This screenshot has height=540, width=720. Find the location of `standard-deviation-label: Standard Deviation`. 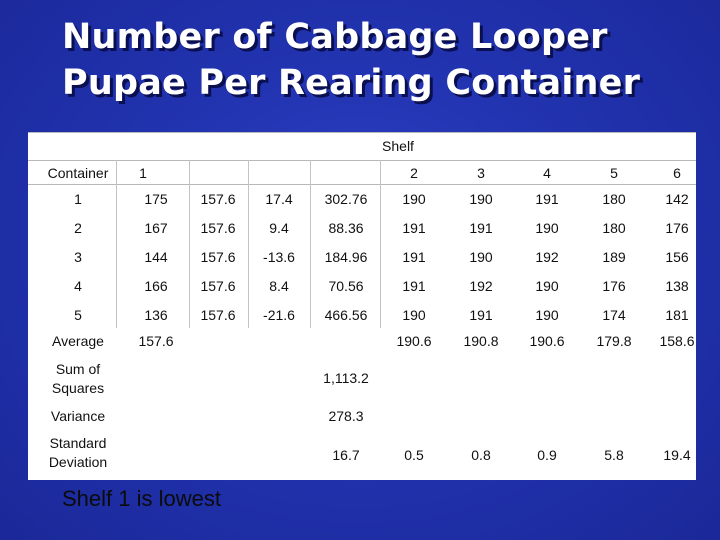

standard-deviation-label: Standard Deviation is located at coordinates (78, 452).